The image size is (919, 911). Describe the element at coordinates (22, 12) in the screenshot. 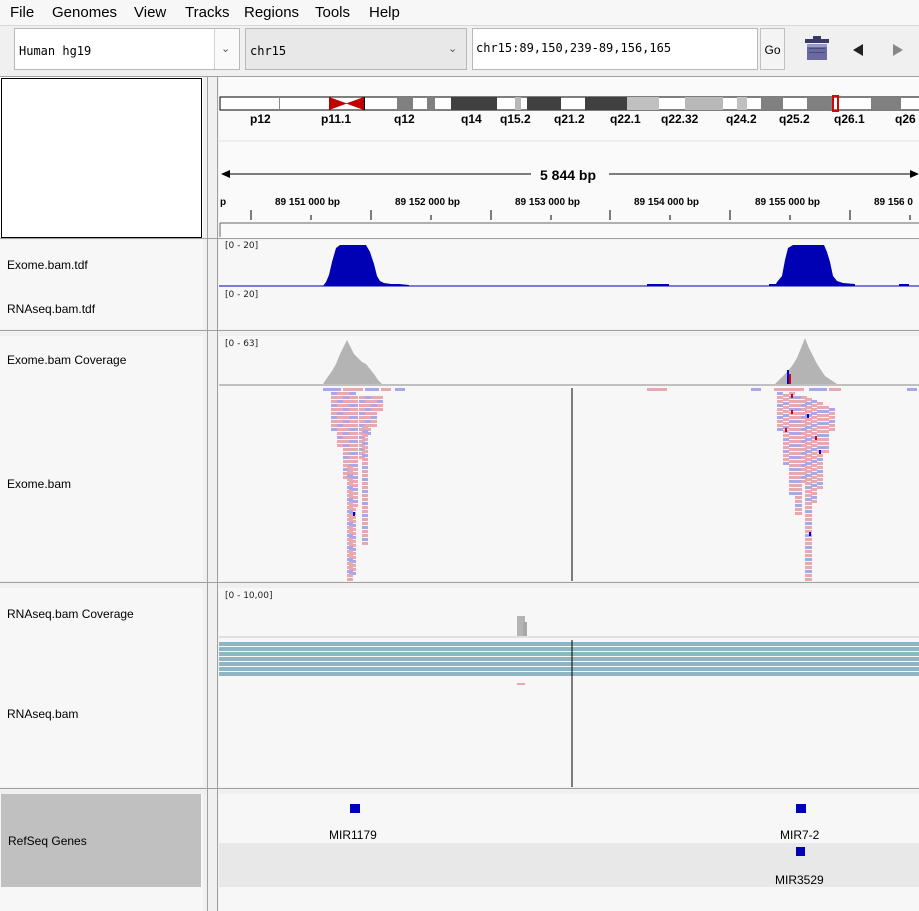

I see `menu-file: File` at that location.